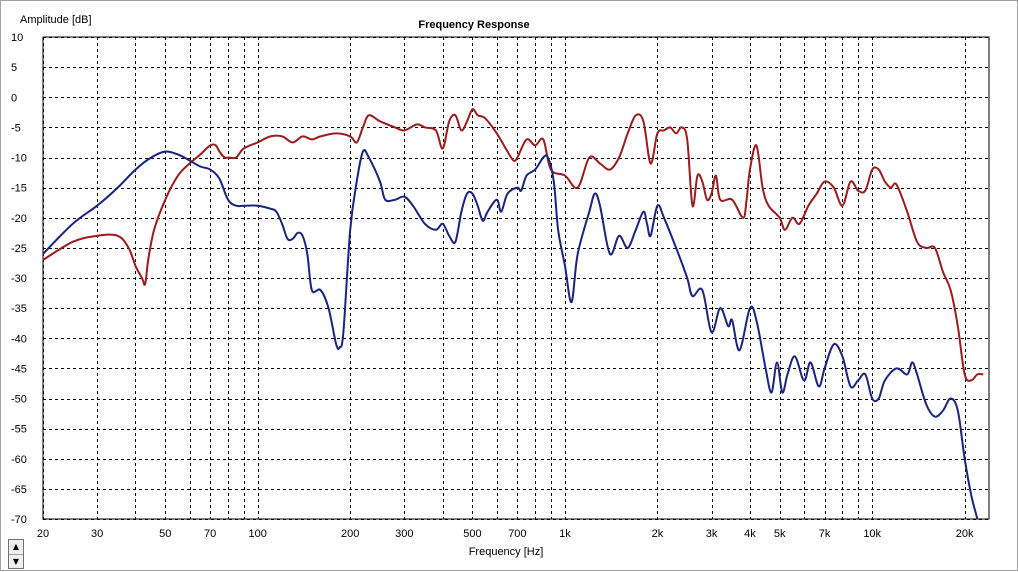  What do you see at coordinates (19, 249) in the screenshot?
I see `y-tick-label: -25` at bounding box center [19, 249].